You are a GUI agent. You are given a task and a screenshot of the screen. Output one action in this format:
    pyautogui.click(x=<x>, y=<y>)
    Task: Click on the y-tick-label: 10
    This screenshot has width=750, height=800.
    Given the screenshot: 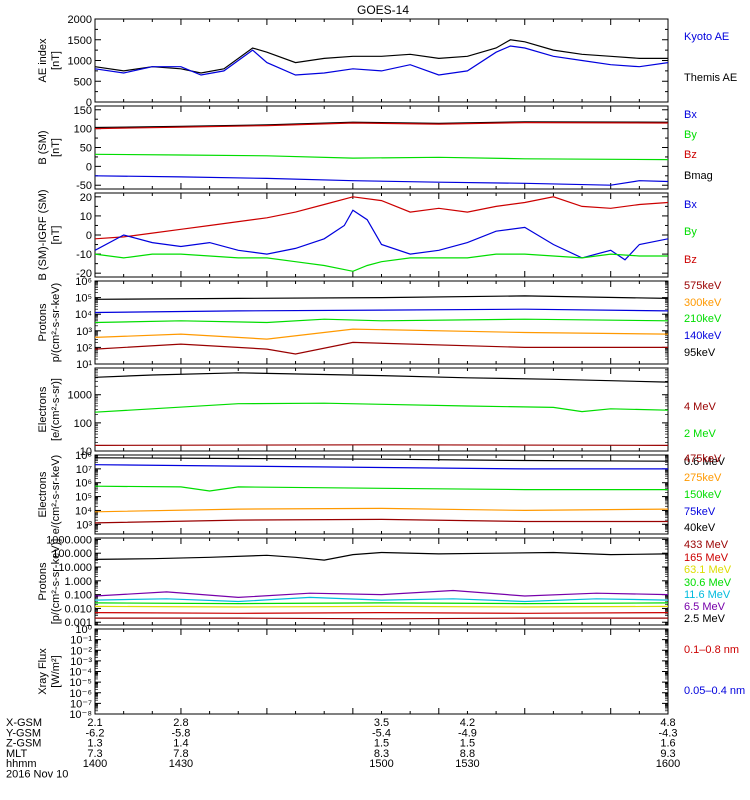 What is the action you would take?
    pyautogui.click(x=86, y=217)
    